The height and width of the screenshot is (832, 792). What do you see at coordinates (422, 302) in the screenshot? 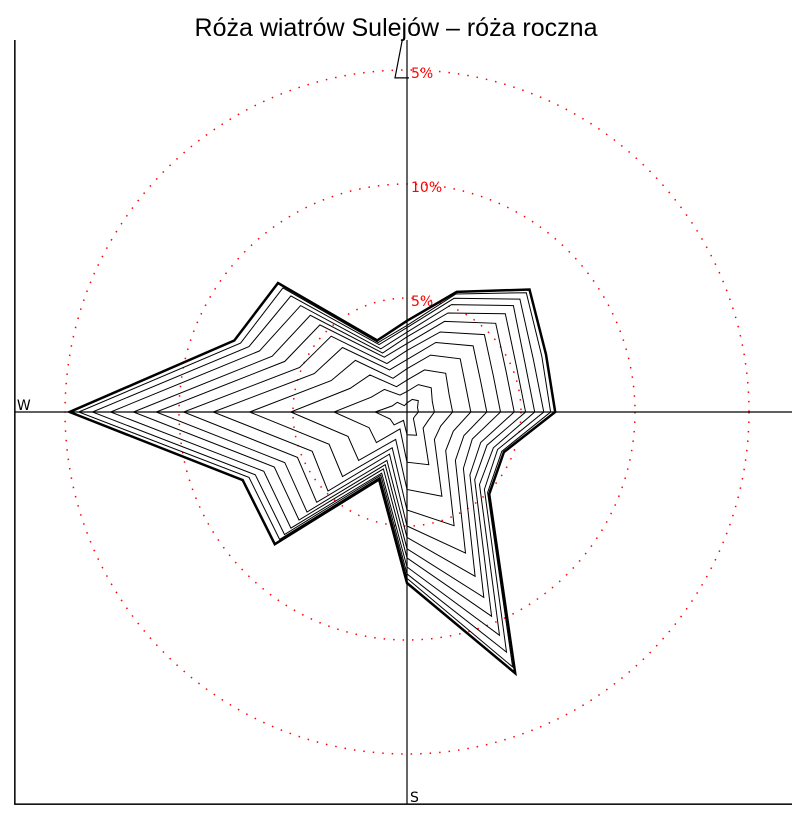
I see `ring-label-0: 5%` at bounding box center [422, 302].